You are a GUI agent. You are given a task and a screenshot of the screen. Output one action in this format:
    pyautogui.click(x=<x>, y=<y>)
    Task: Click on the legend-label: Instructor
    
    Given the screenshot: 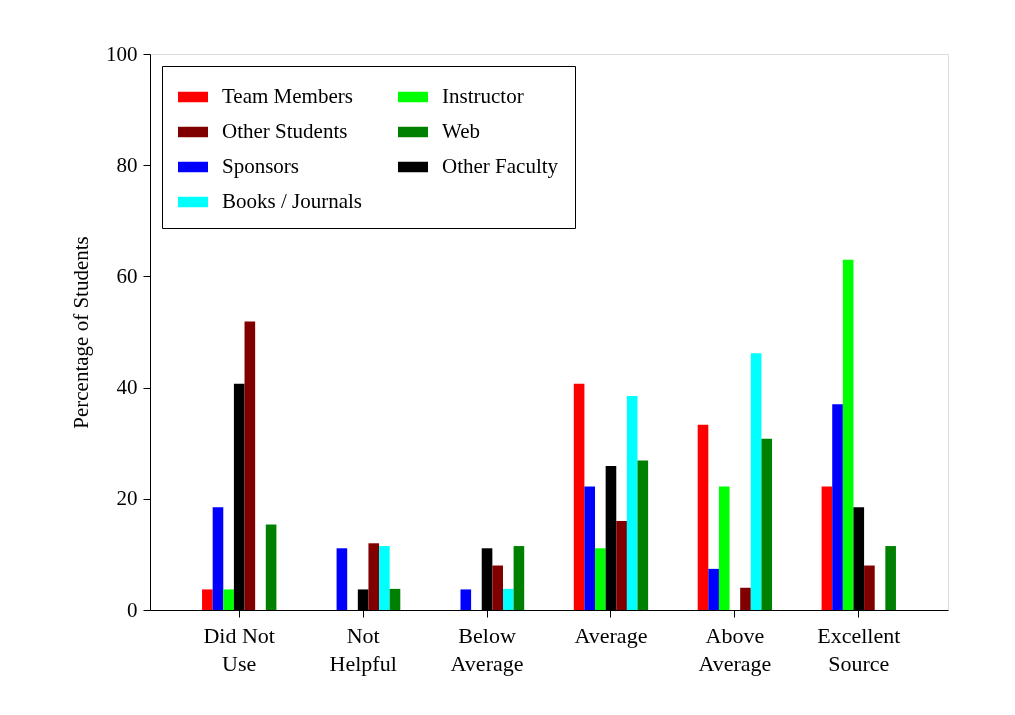 What is the action you would take?
    pyautogui.click(x=483, y=96)
    